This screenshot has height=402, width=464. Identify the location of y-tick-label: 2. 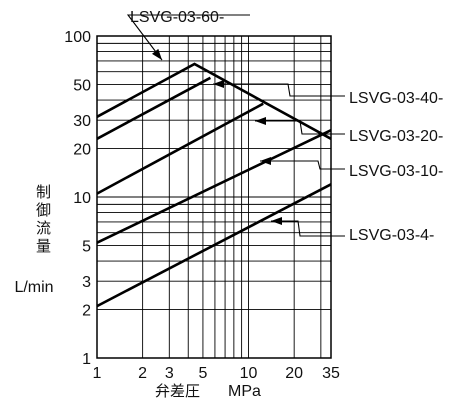
(86, 311).